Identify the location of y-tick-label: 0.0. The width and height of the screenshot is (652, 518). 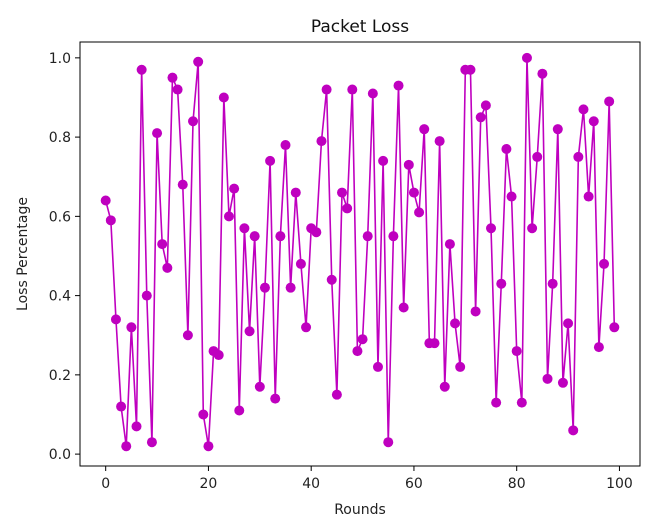
(60, 455).